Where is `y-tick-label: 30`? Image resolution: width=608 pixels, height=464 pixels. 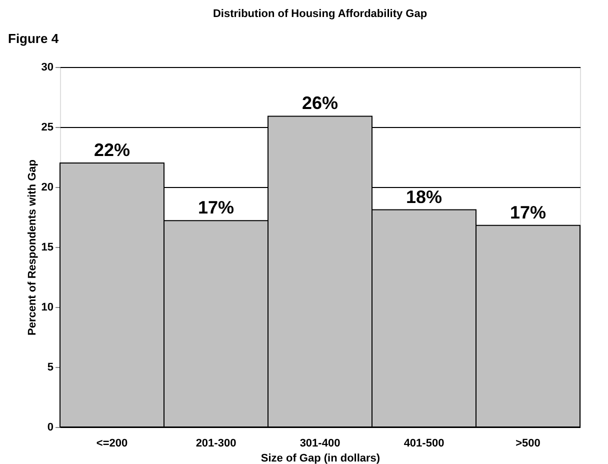
y-tick-label: 30 is located at coordinates (47, 68).